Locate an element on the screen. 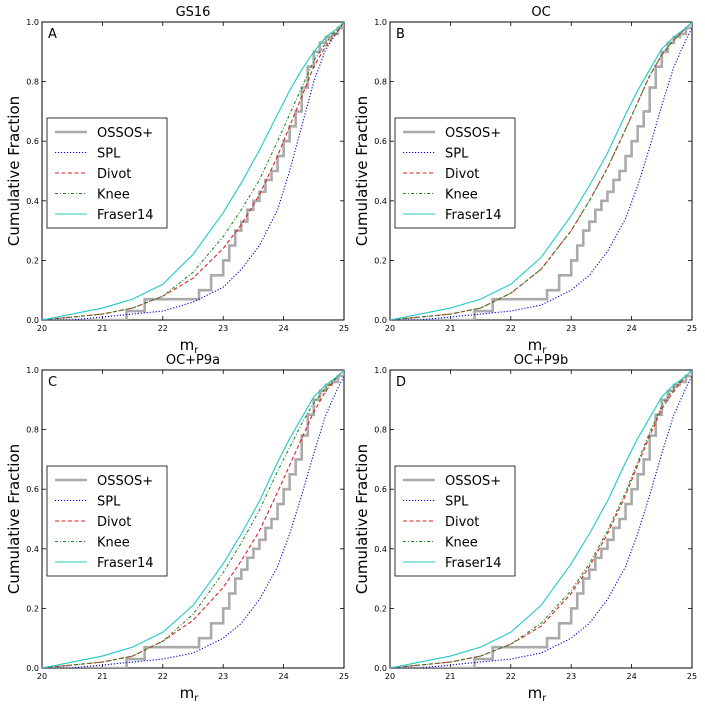  panel-letter: C is located at coordinates (52, 382).